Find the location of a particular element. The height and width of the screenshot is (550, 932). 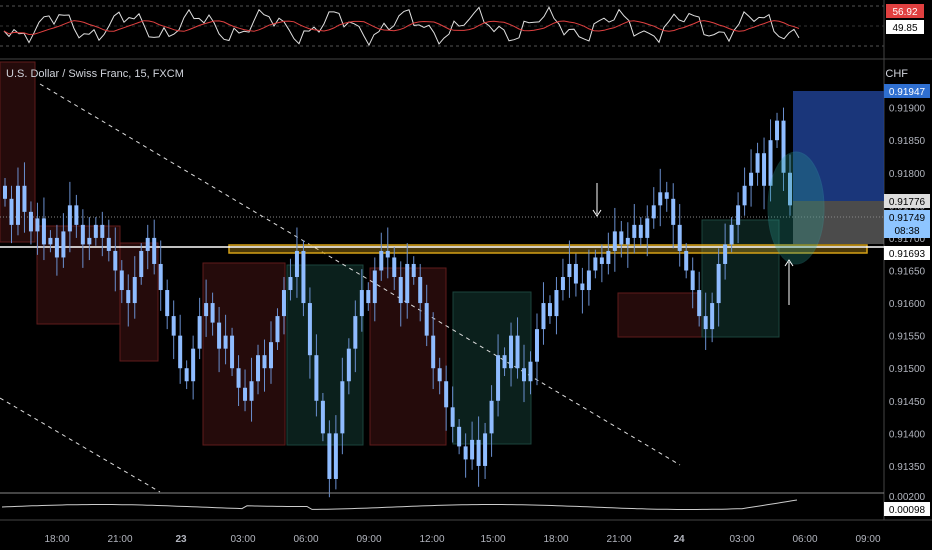

time-tick-label: 18:00 is located at coordinates (555, 539).